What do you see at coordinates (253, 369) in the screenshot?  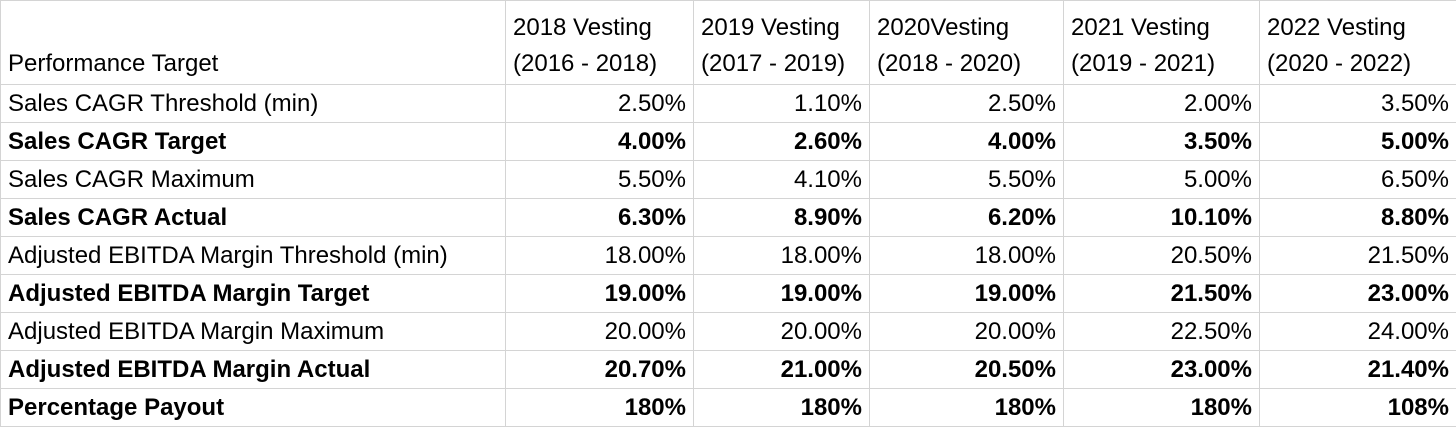 I see `row-label: Adjusted EBITDA Margin Actual` at bounding box center [253, 369].